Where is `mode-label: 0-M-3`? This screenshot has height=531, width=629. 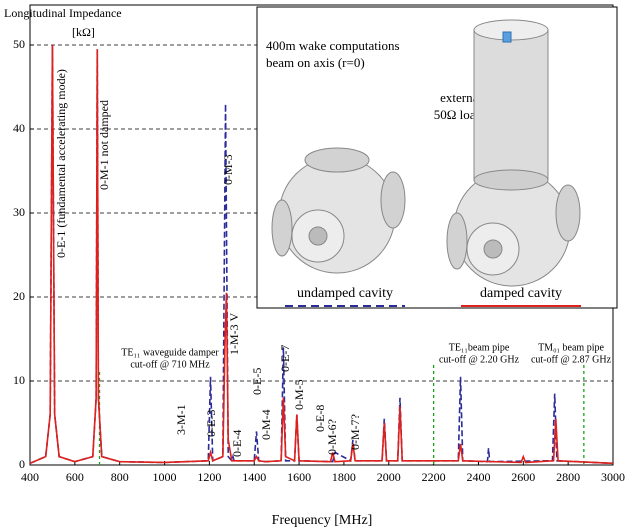 mode-label: 0-M-3 is located at coordinates (228, 169).